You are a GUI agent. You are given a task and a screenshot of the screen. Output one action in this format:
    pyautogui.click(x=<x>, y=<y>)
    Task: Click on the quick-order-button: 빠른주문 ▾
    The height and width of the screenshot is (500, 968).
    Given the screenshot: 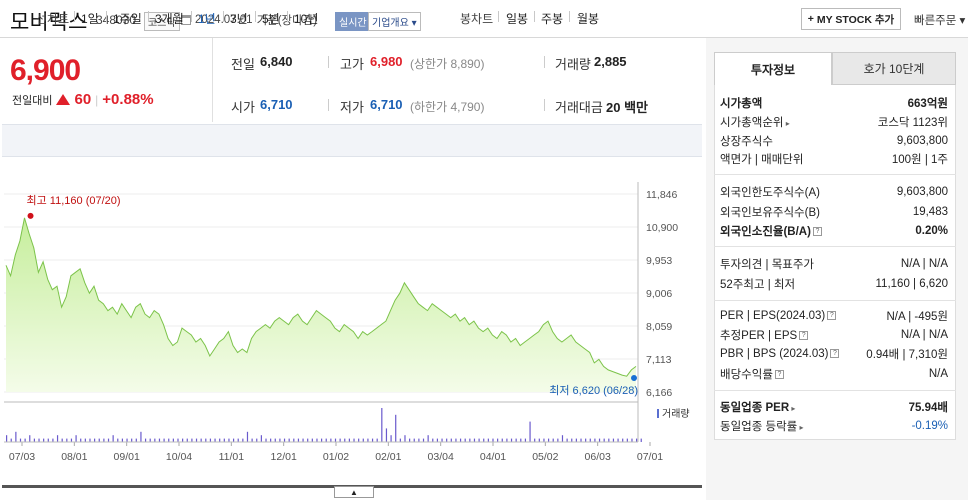 What is the action you would take?
    pyautogui.click(x=939, y=20)
    